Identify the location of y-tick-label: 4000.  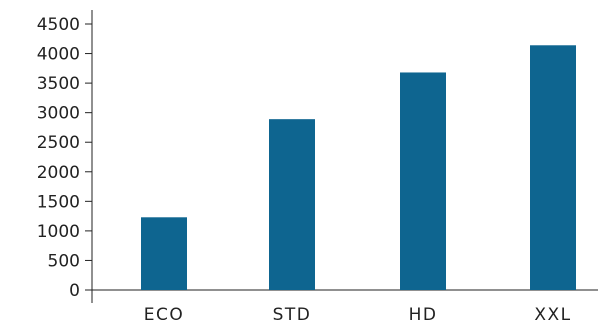
(58, 55).